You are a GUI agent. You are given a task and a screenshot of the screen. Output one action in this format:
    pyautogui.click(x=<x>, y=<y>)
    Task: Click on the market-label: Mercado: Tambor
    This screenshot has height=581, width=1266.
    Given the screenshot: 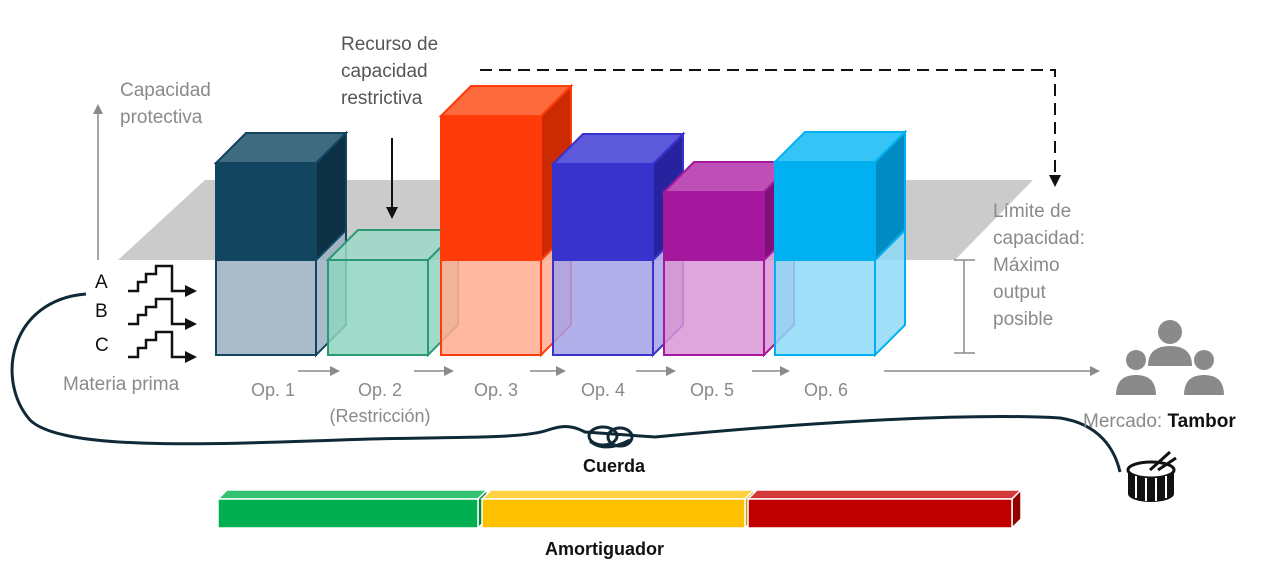 What is the action you would take?
    pyautogui.click(x=1159, y=421)
    